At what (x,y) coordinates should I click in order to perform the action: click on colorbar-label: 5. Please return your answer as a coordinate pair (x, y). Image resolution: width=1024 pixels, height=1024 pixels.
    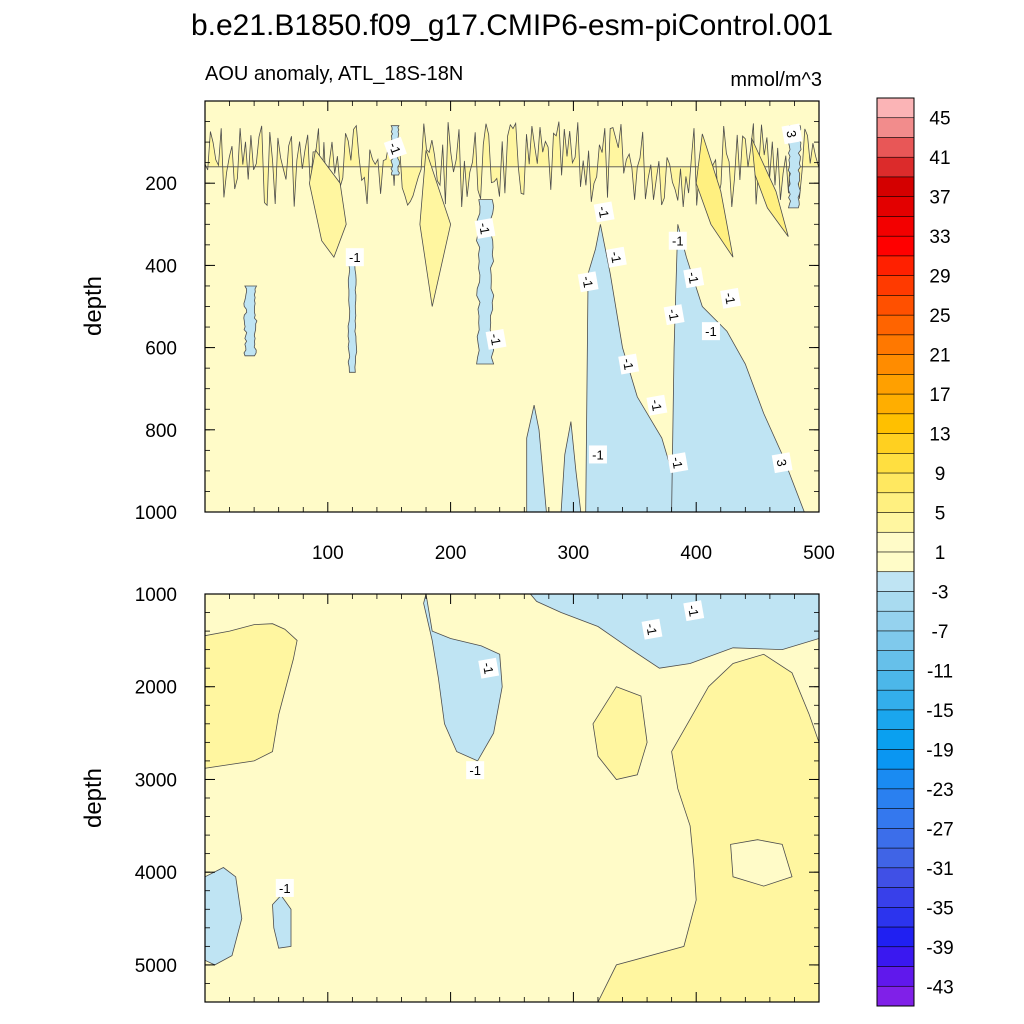
    Looking at the image, I should click on (940, 514).